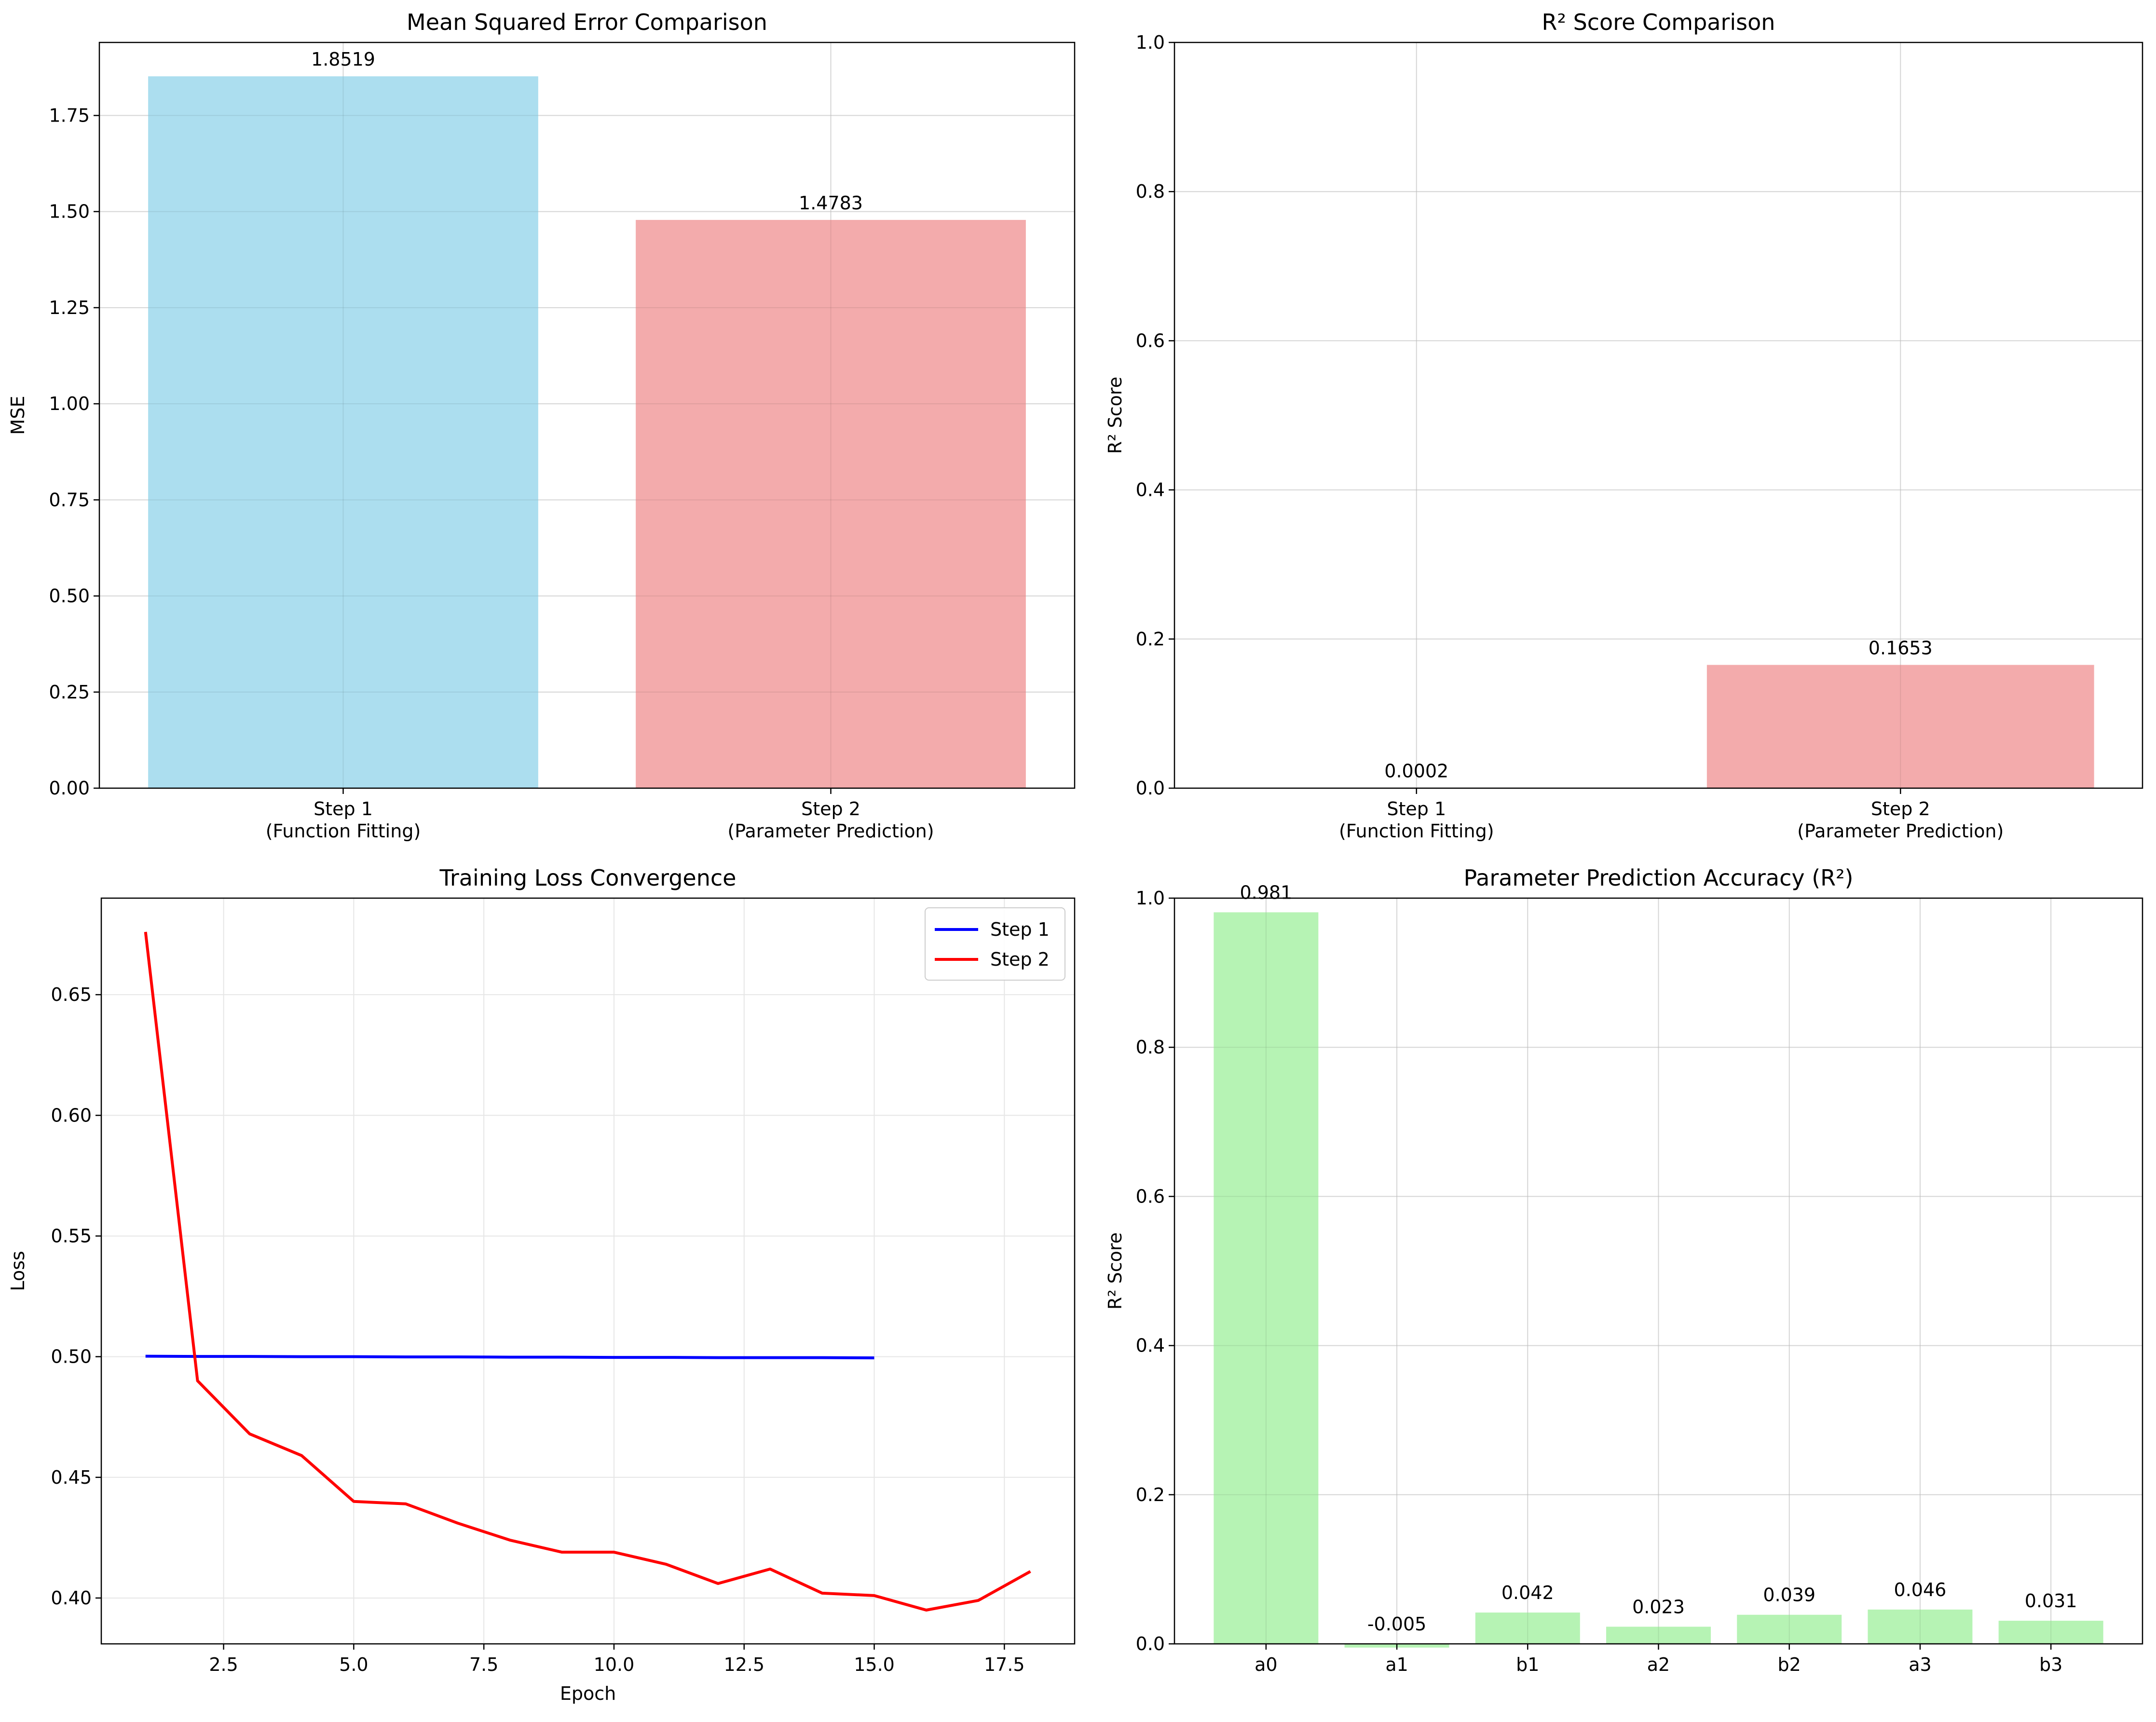 Image resolution: width=2156 pixels, height=1722 pixels. What do you see at coordinates (1004, 1665) in the screenshot?
I see `loss-xtick-label: 17.5` at bounding box center [1004, 1665].